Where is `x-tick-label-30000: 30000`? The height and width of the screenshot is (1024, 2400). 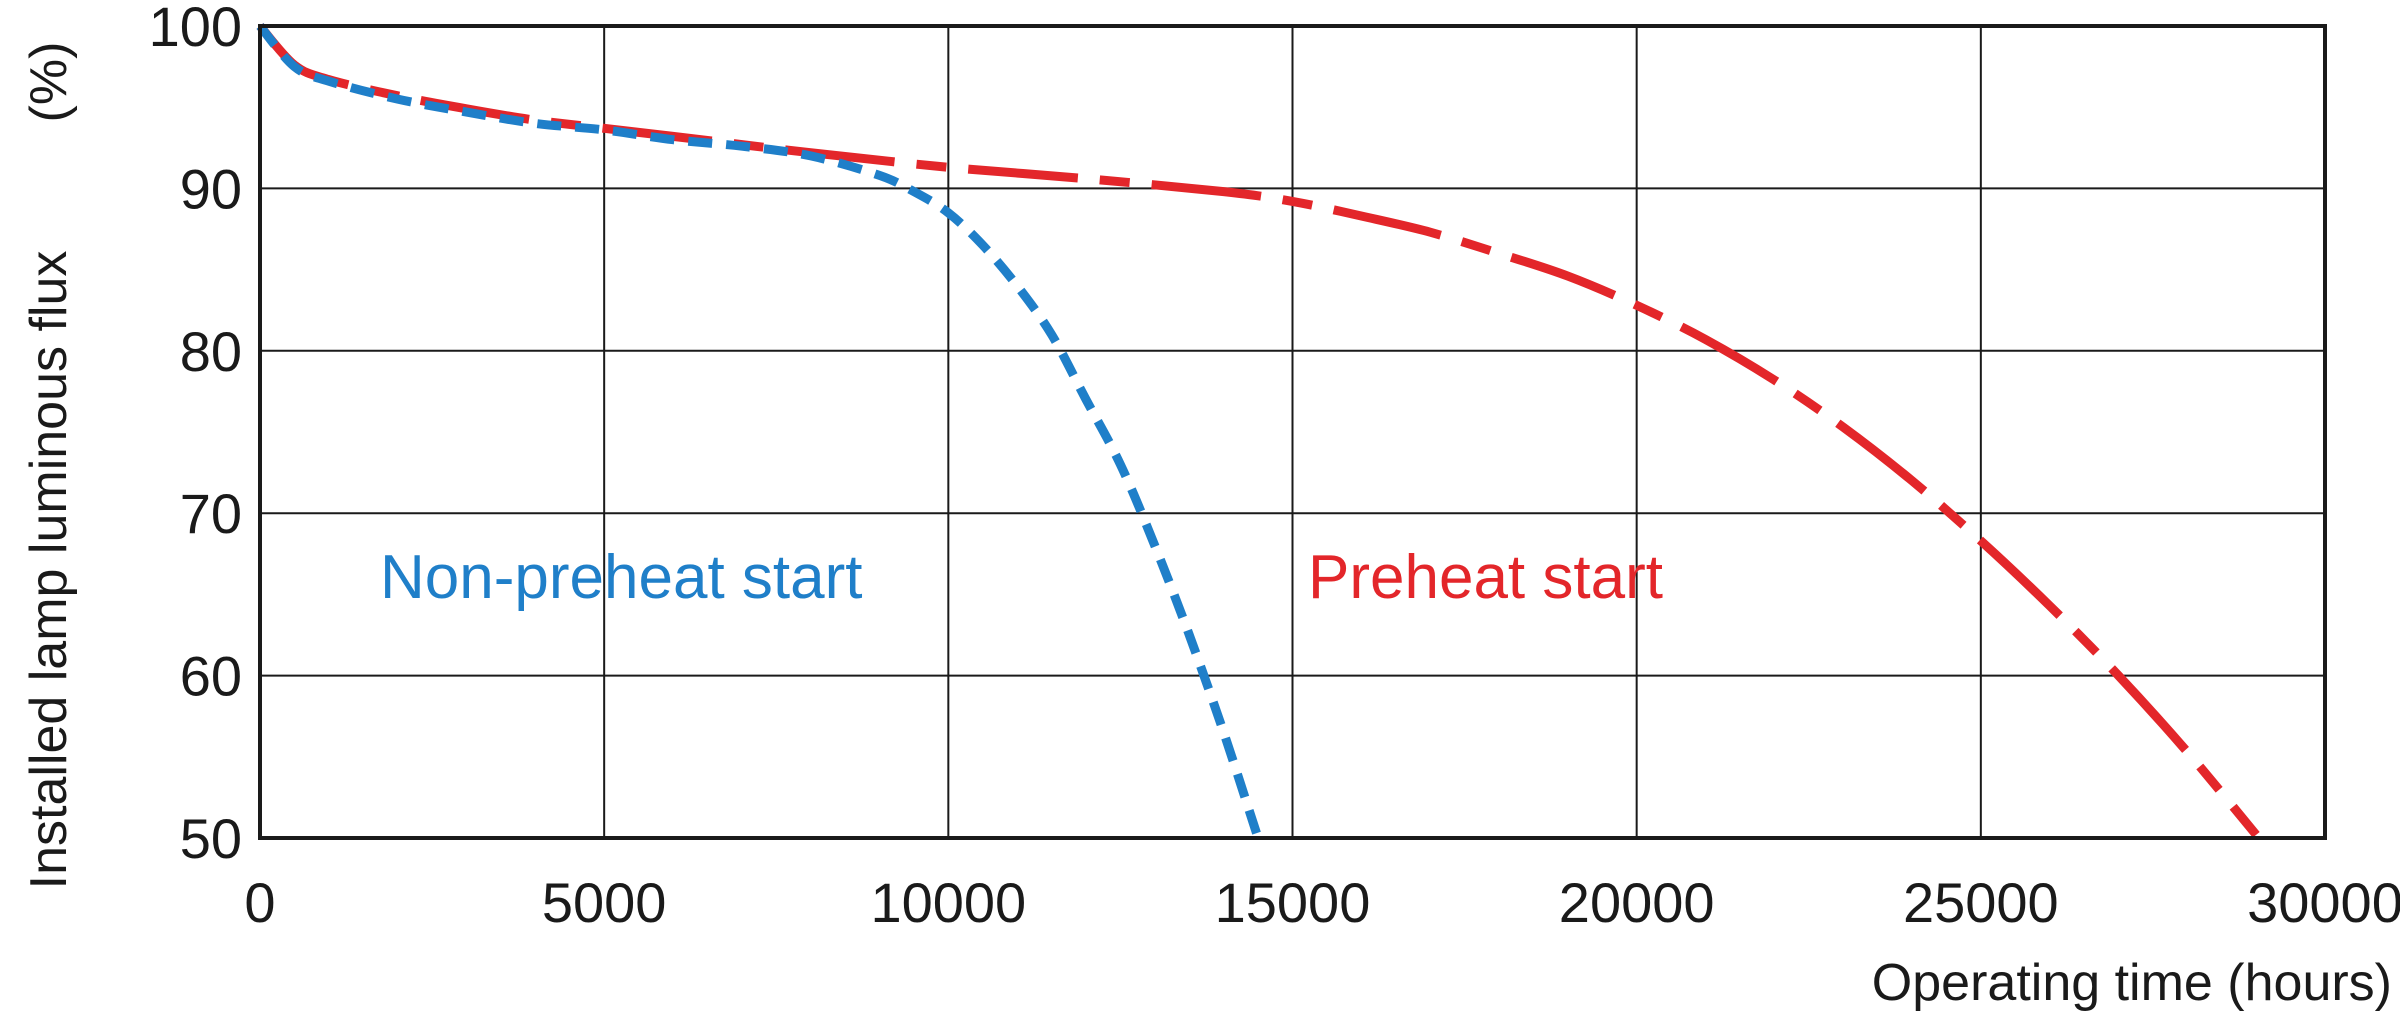 x-tick-label-30000: 30000 is located at coordinates (2323, 902).